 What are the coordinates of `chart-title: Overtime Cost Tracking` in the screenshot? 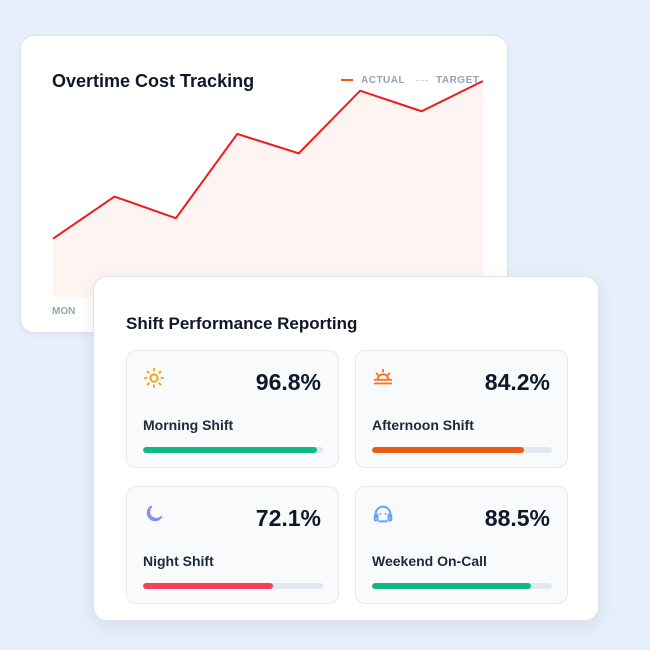 It's located at (153, 81).